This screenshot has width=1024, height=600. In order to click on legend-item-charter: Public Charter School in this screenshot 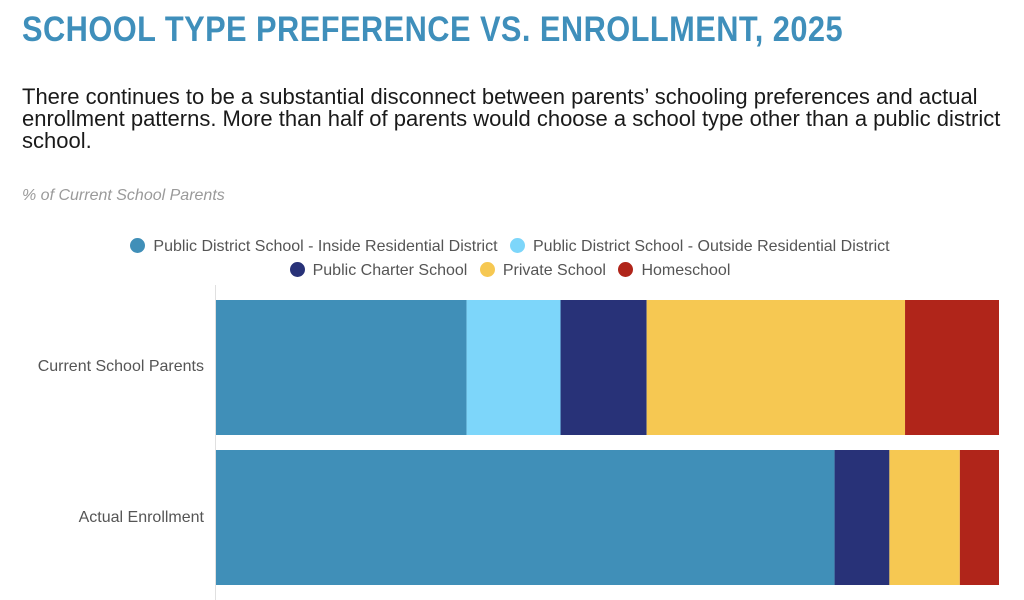, I will do `click(378, 271)`.